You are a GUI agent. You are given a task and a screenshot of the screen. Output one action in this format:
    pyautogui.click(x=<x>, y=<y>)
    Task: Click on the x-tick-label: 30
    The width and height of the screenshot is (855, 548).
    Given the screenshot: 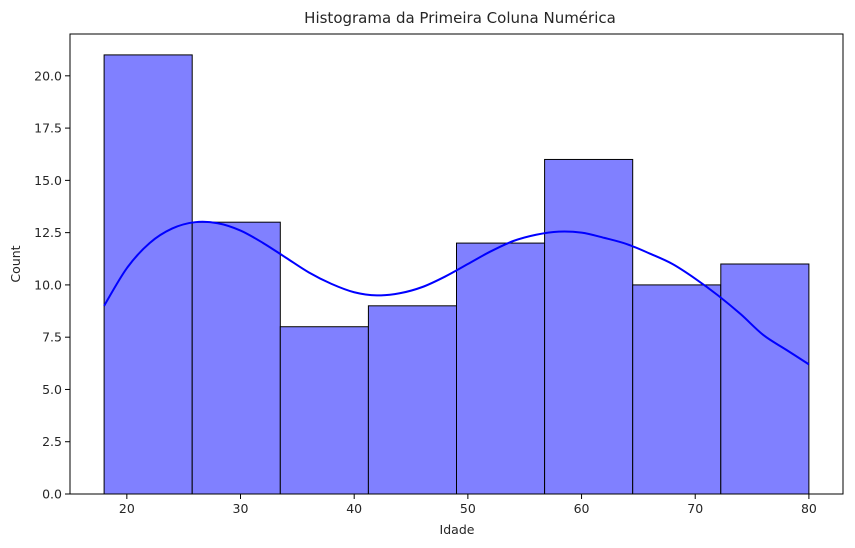 What is the action you would take?
    pyautogui.click(x=241, y=508)
    